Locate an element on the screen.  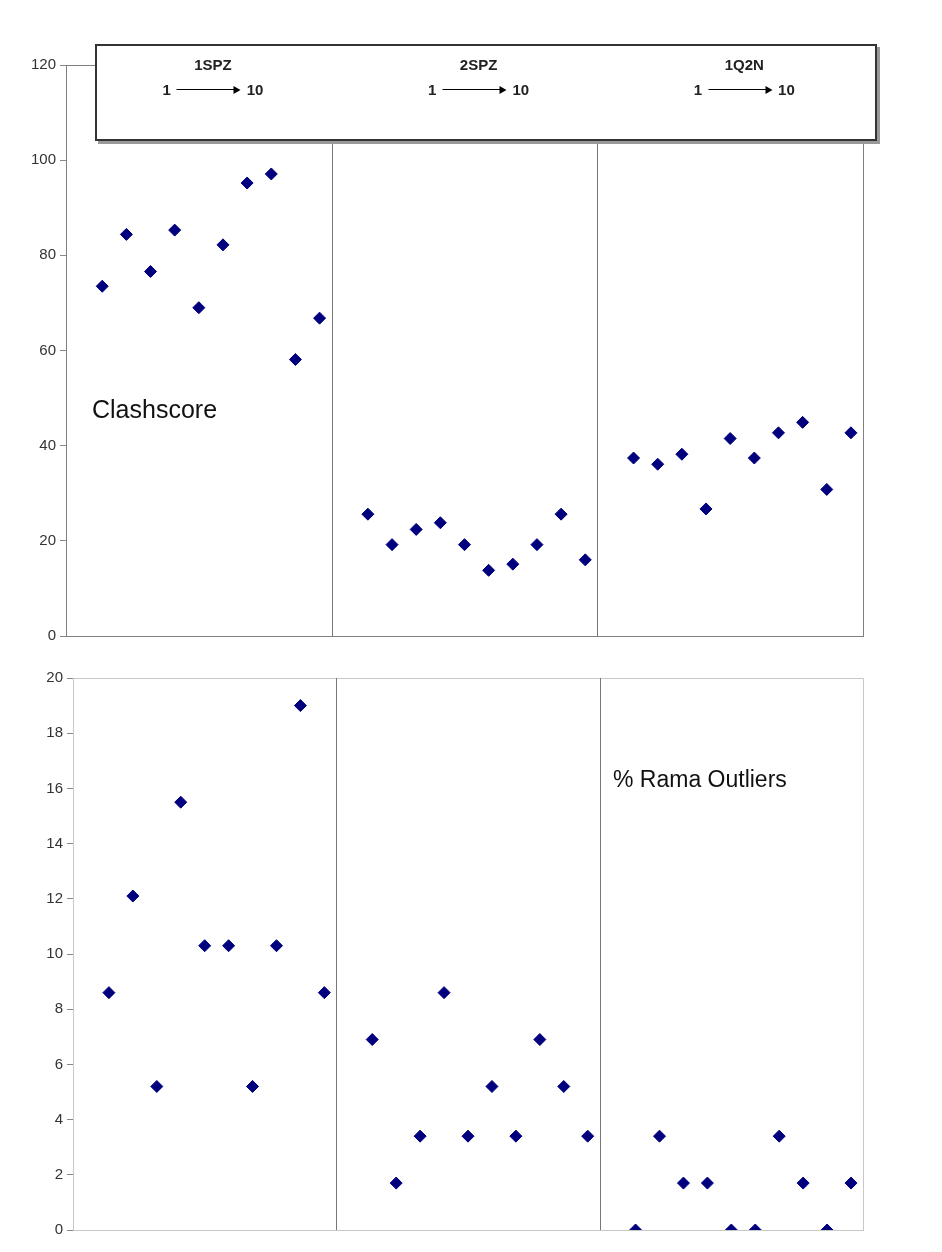
annotation: % Rama Outliers is located at coordinates (700, 779).